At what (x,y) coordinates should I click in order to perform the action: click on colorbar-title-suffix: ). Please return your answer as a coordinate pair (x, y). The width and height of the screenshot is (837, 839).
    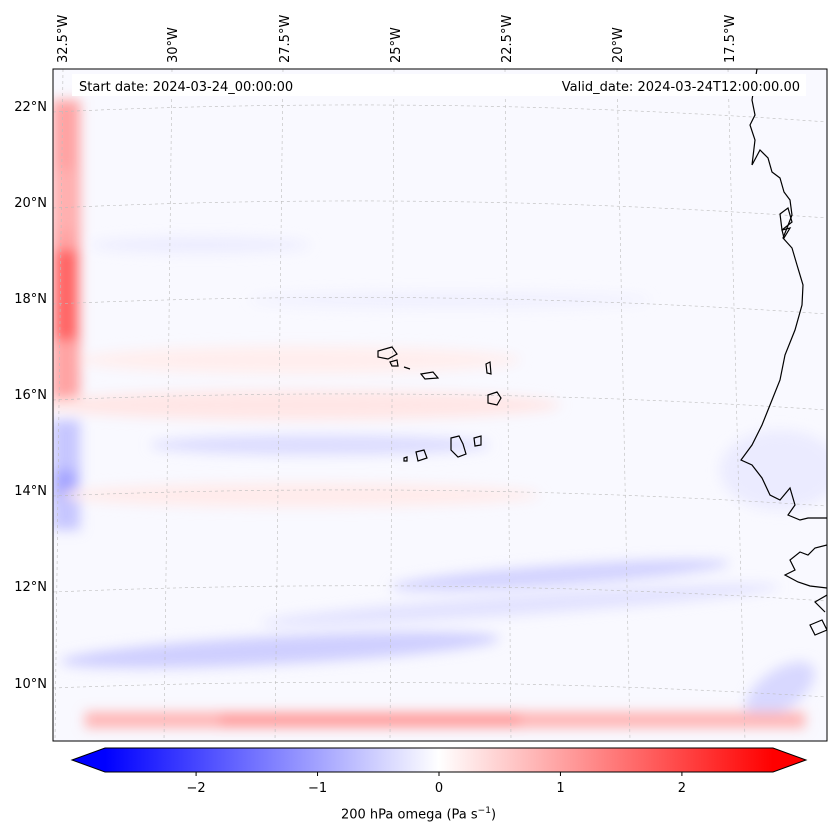
    Looking at the image, I should click on (493, 815).